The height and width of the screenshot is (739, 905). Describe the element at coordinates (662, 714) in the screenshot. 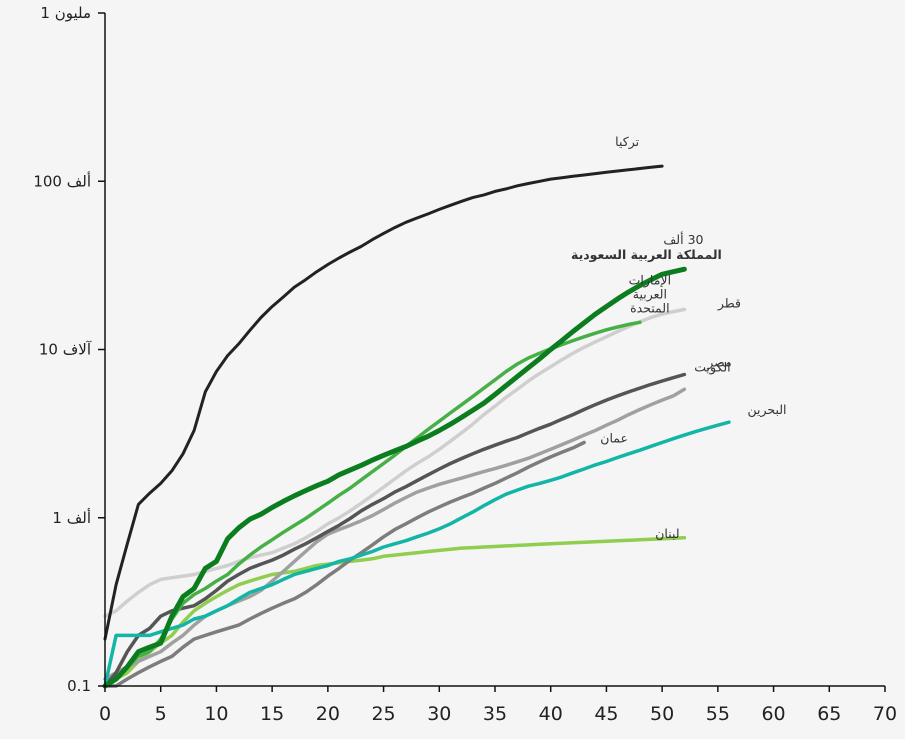

I see `x-tick-label: 50` at that location.